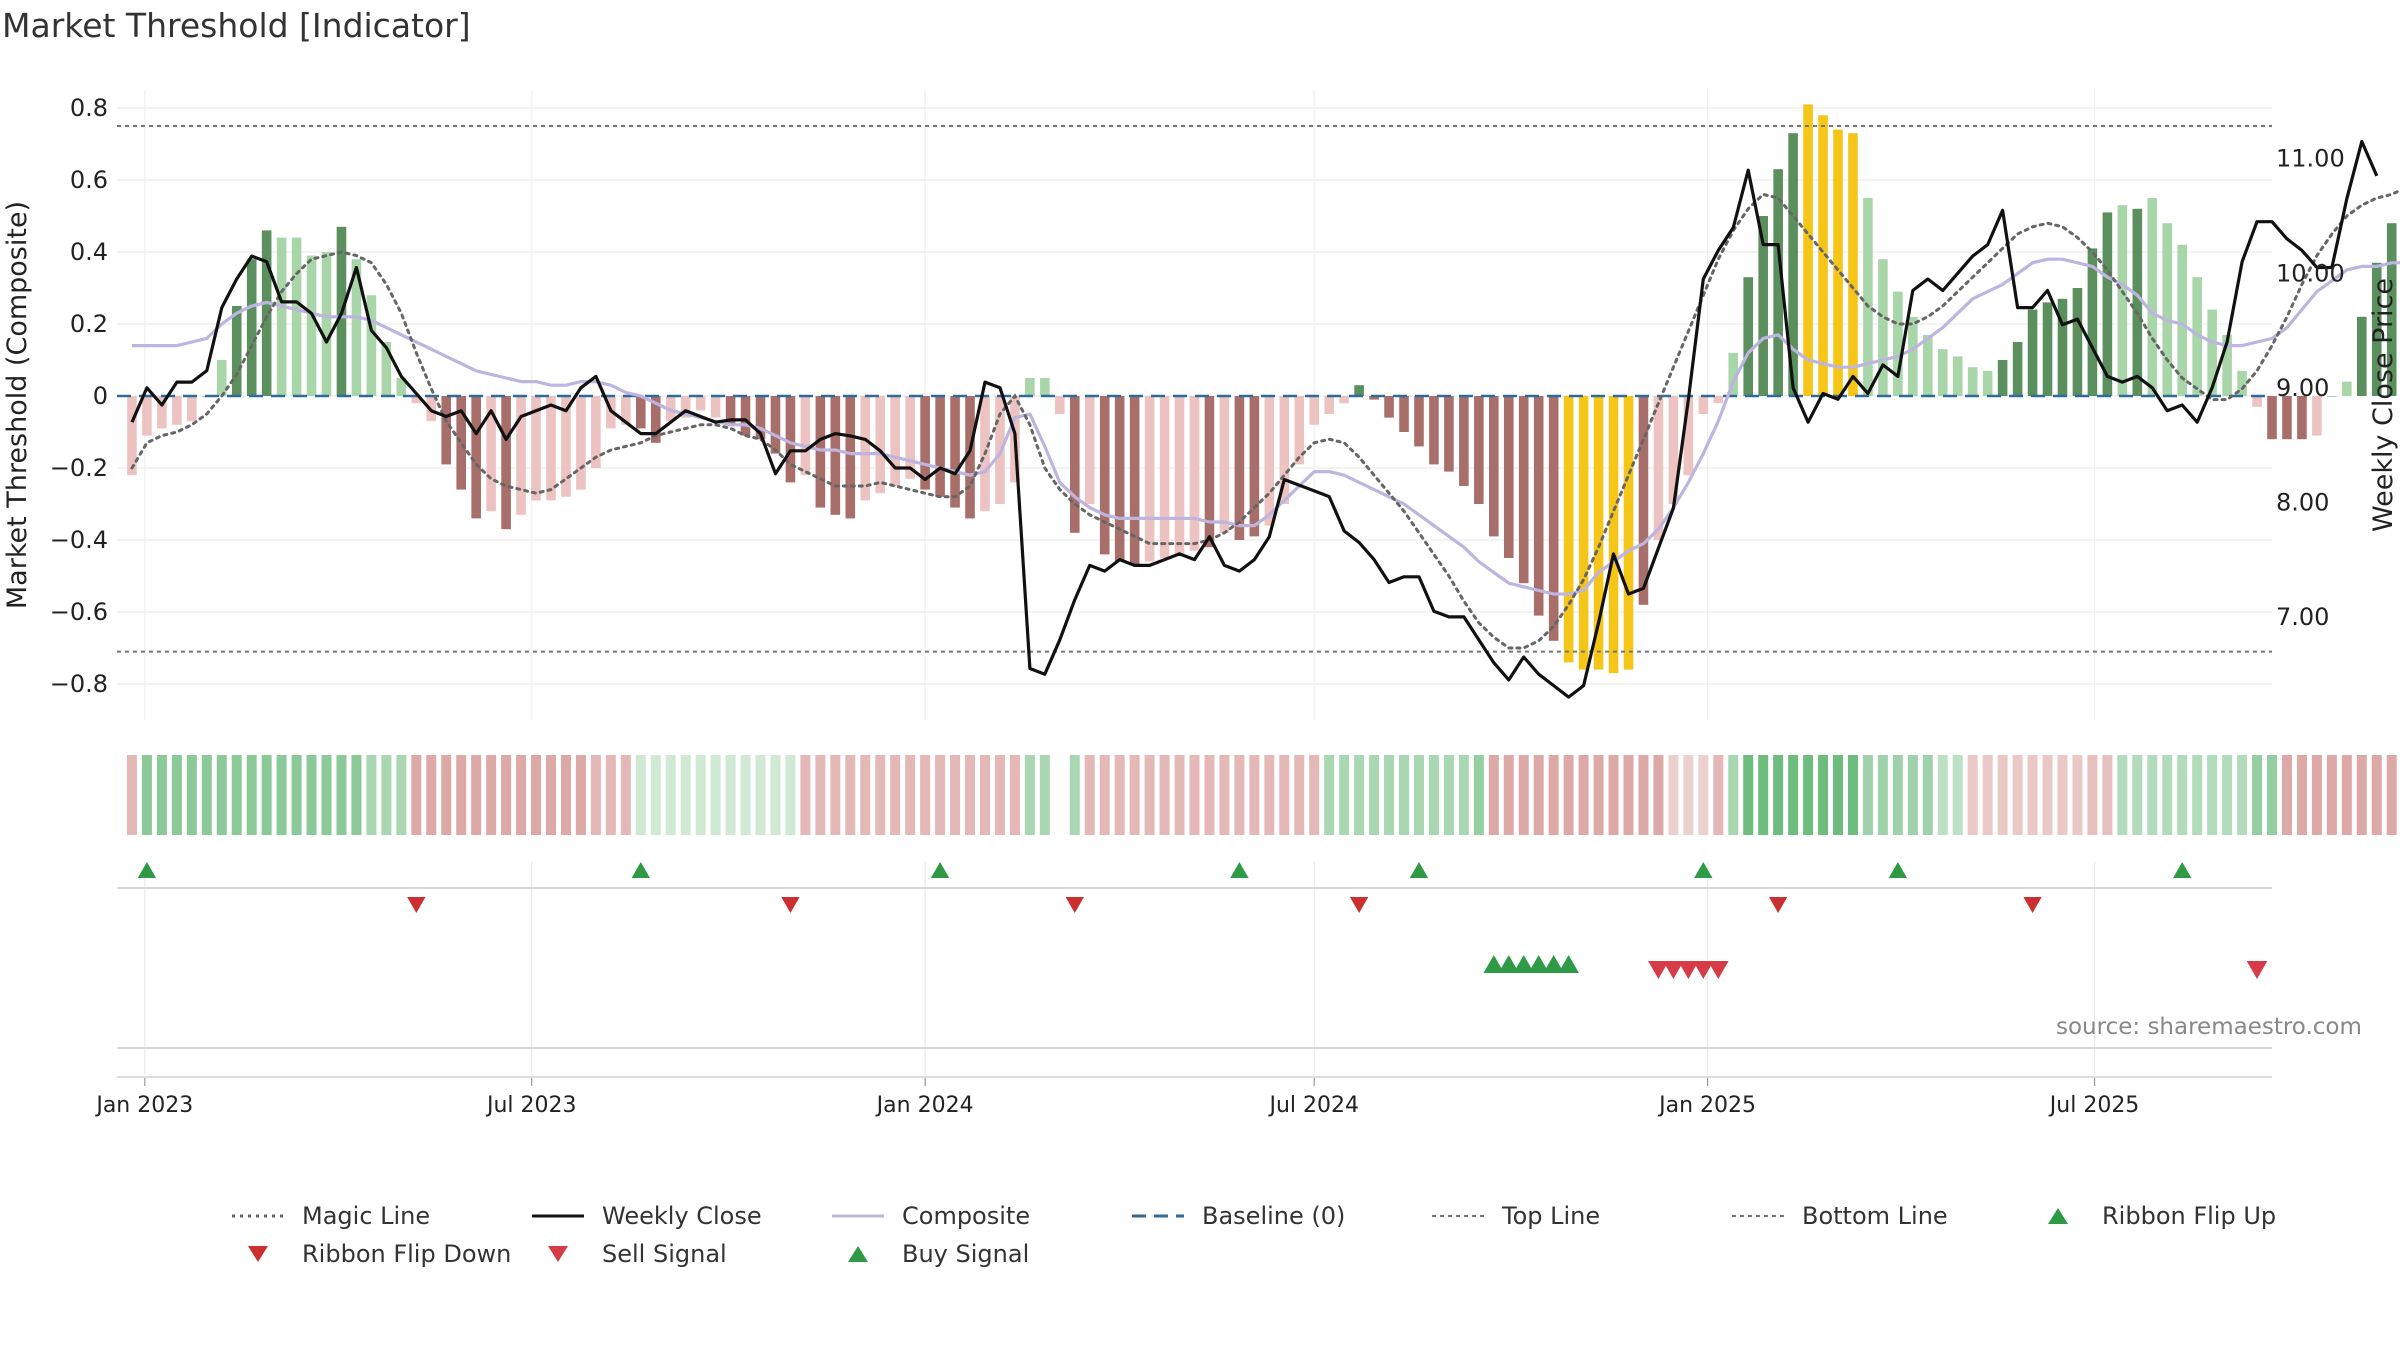 The width and height of the screenshot is (2400, 1350). What do you see at coordinates (1313, 1105) in the screenshot?
I see `x-tick-label: Jul 2024` at bounding box center [1313, 1105].